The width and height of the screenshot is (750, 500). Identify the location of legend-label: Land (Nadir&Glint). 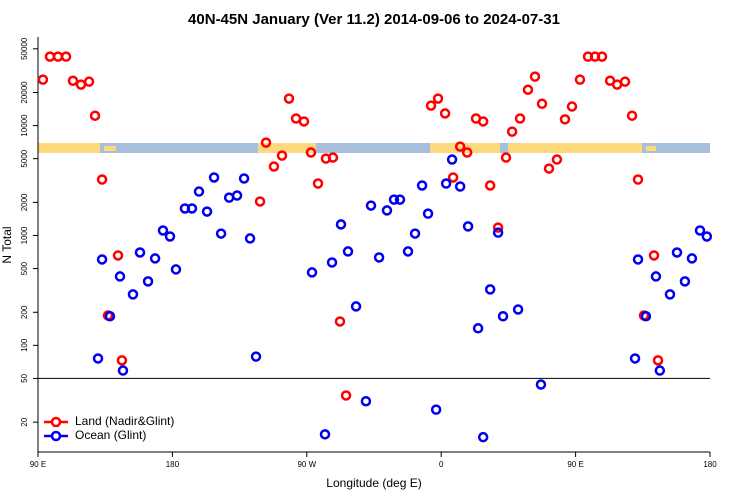
(124, 421).